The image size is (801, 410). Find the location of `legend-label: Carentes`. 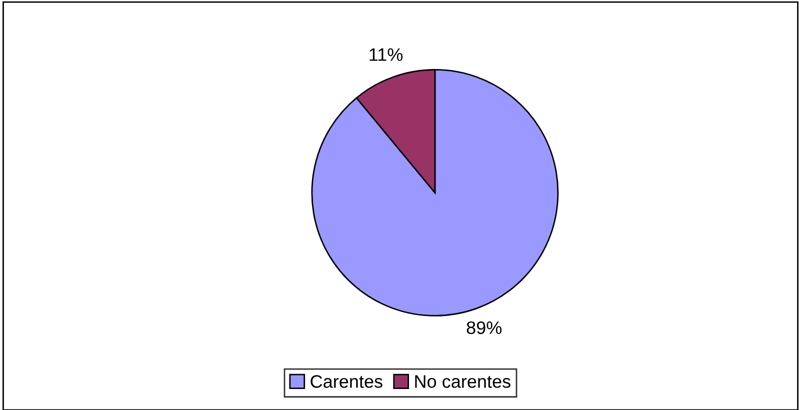

legend-label: Carentes is located at coordinates (346, 381).